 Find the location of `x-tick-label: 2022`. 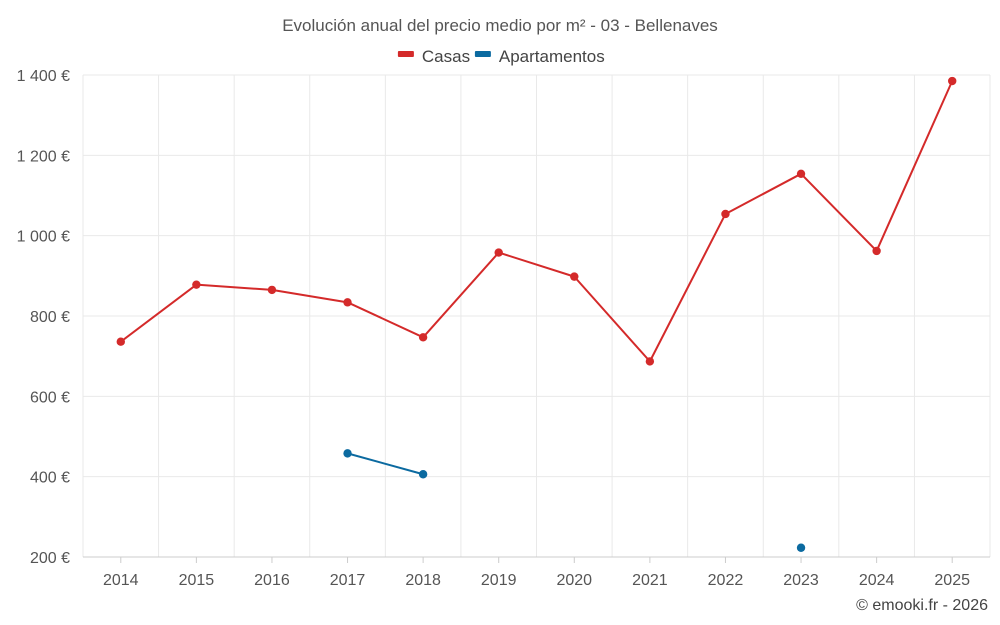

x-tick-label: 2022 is located at coordinates (726, 580).